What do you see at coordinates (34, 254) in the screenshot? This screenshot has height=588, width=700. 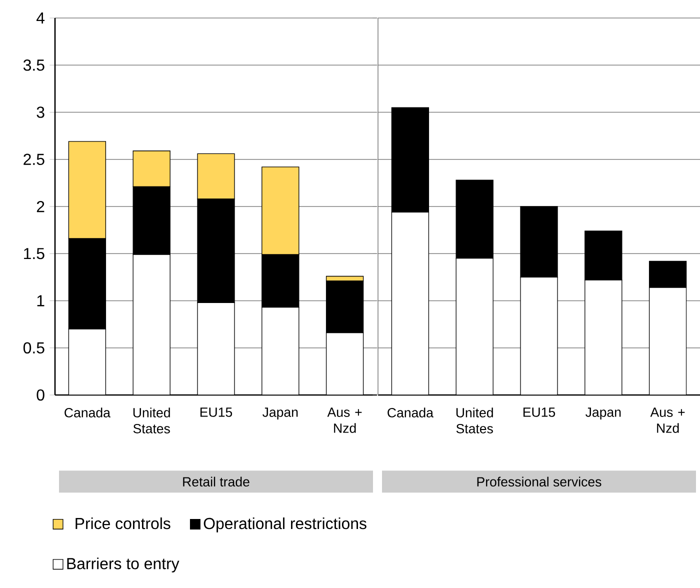 I see `y-tick-label: 1.5` at bounding box center [34, 254].